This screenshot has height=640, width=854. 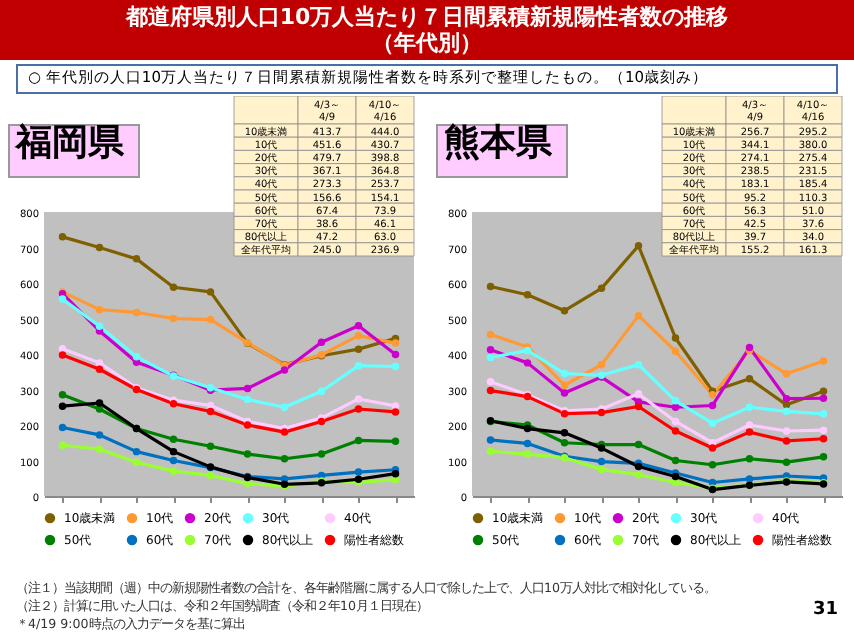 What do you see at coordinates (825, 610) in the screenshot?
I see `text: 31` at bounding box center [825, 610].